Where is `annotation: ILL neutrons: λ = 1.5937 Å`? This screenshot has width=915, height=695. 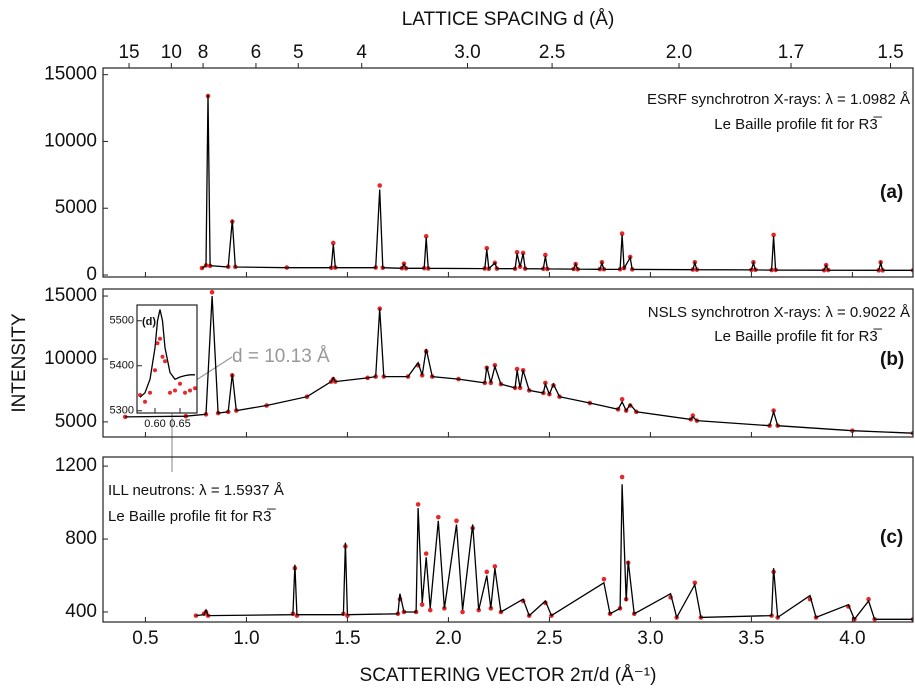 annotation: ILL neutrons: λ = 1.5937 Å is located at coordinates (196, 490).